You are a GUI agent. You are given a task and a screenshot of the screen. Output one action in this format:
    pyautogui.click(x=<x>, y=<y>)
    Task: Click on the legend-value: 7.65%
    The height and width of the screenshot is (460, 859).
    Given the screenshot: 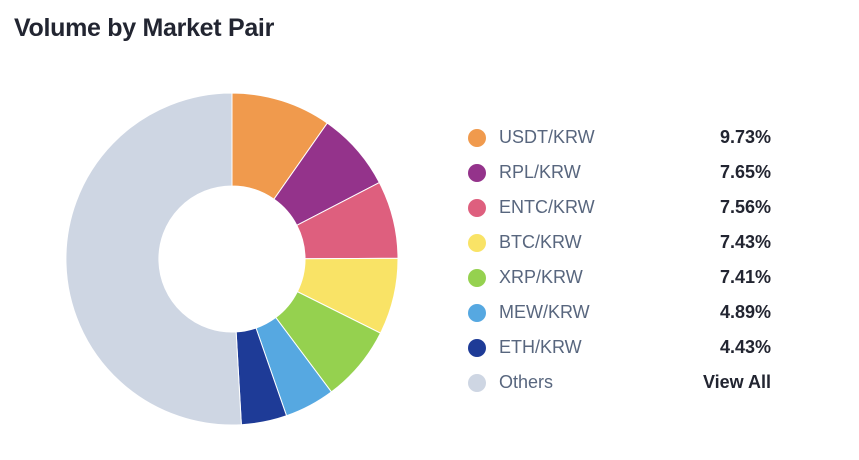 What is the action you would take?
    pyautogui.click(x=745, y=172)
    